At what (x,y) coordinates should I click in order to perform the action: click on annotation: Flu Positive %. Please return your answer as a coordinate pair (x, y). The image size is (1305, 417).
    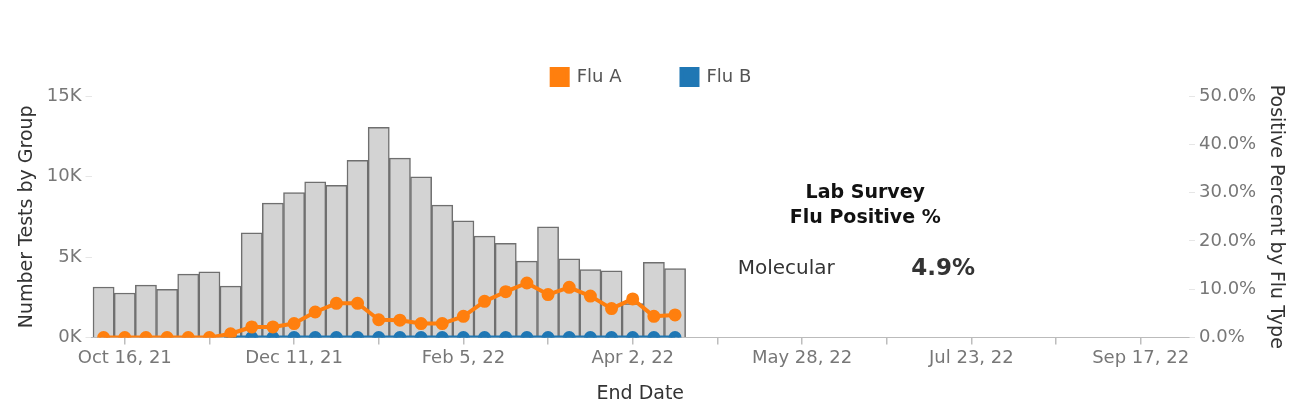
    Looking at the image, I should click on (865, 215).